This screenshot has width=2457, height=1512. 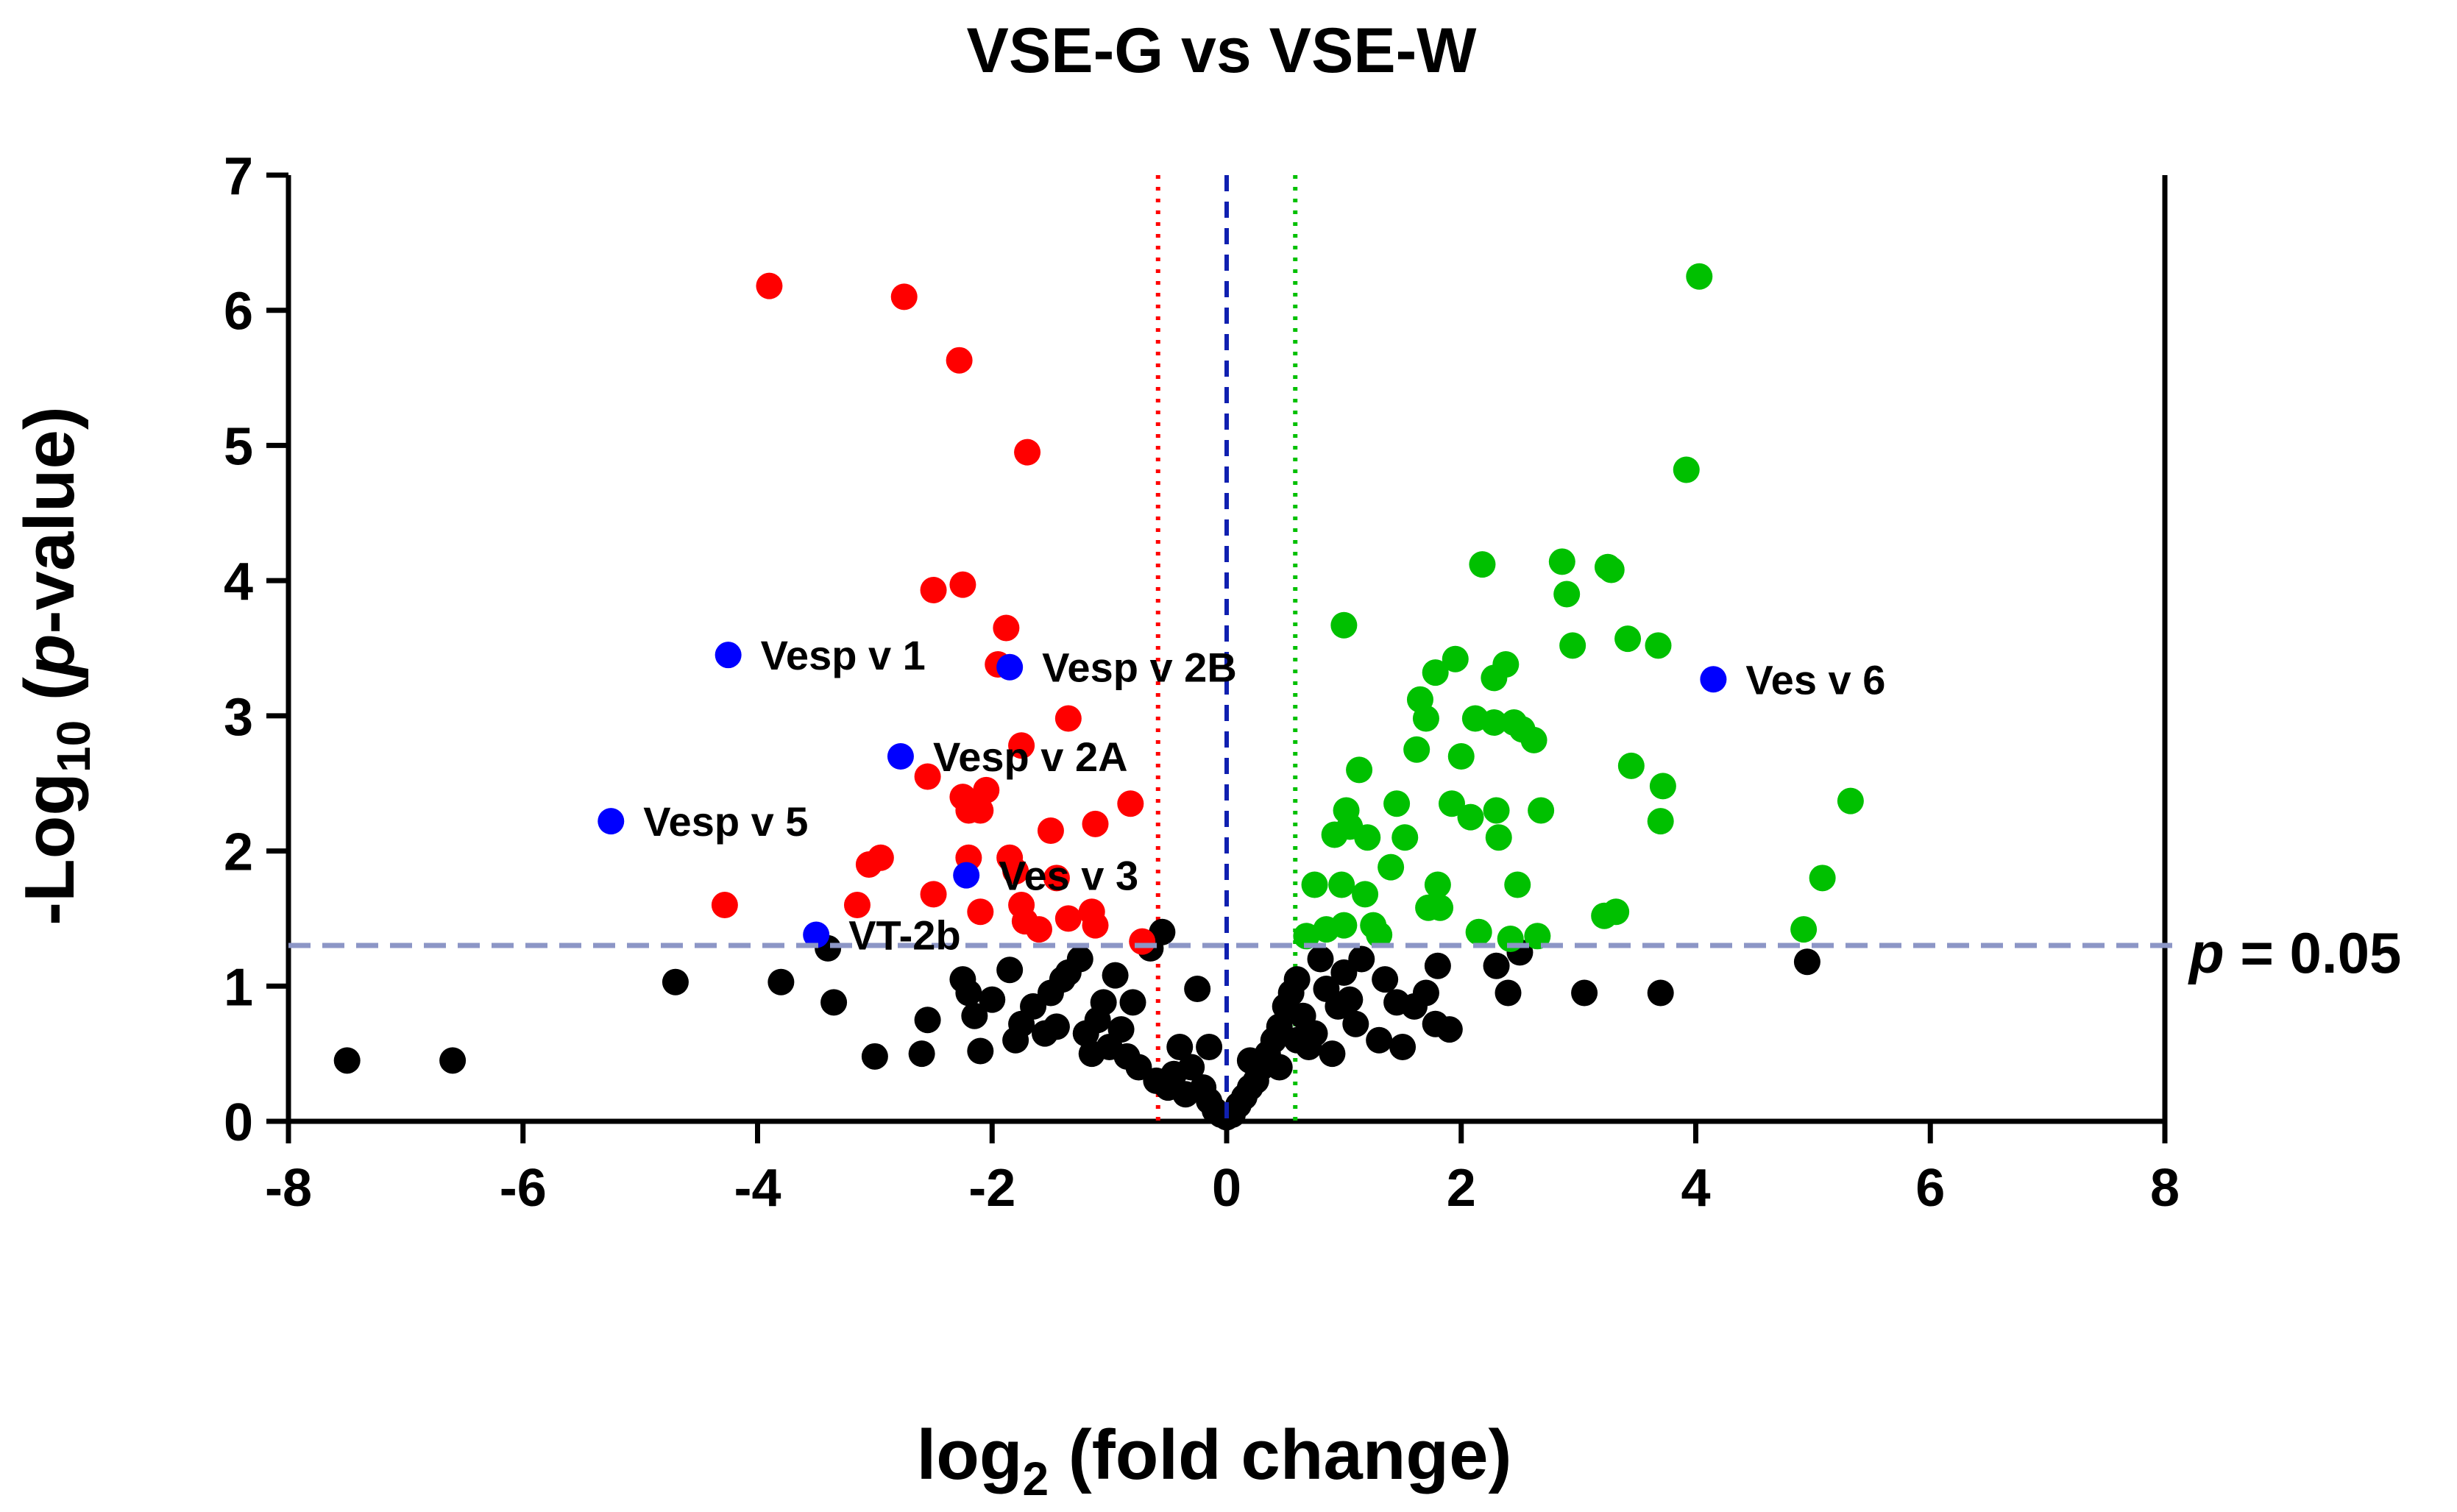 What do you see at coordinates (1030, 757) in the screenshot?
I see `point-label: Vesp v 2A` at bounding box center [1030, 757].